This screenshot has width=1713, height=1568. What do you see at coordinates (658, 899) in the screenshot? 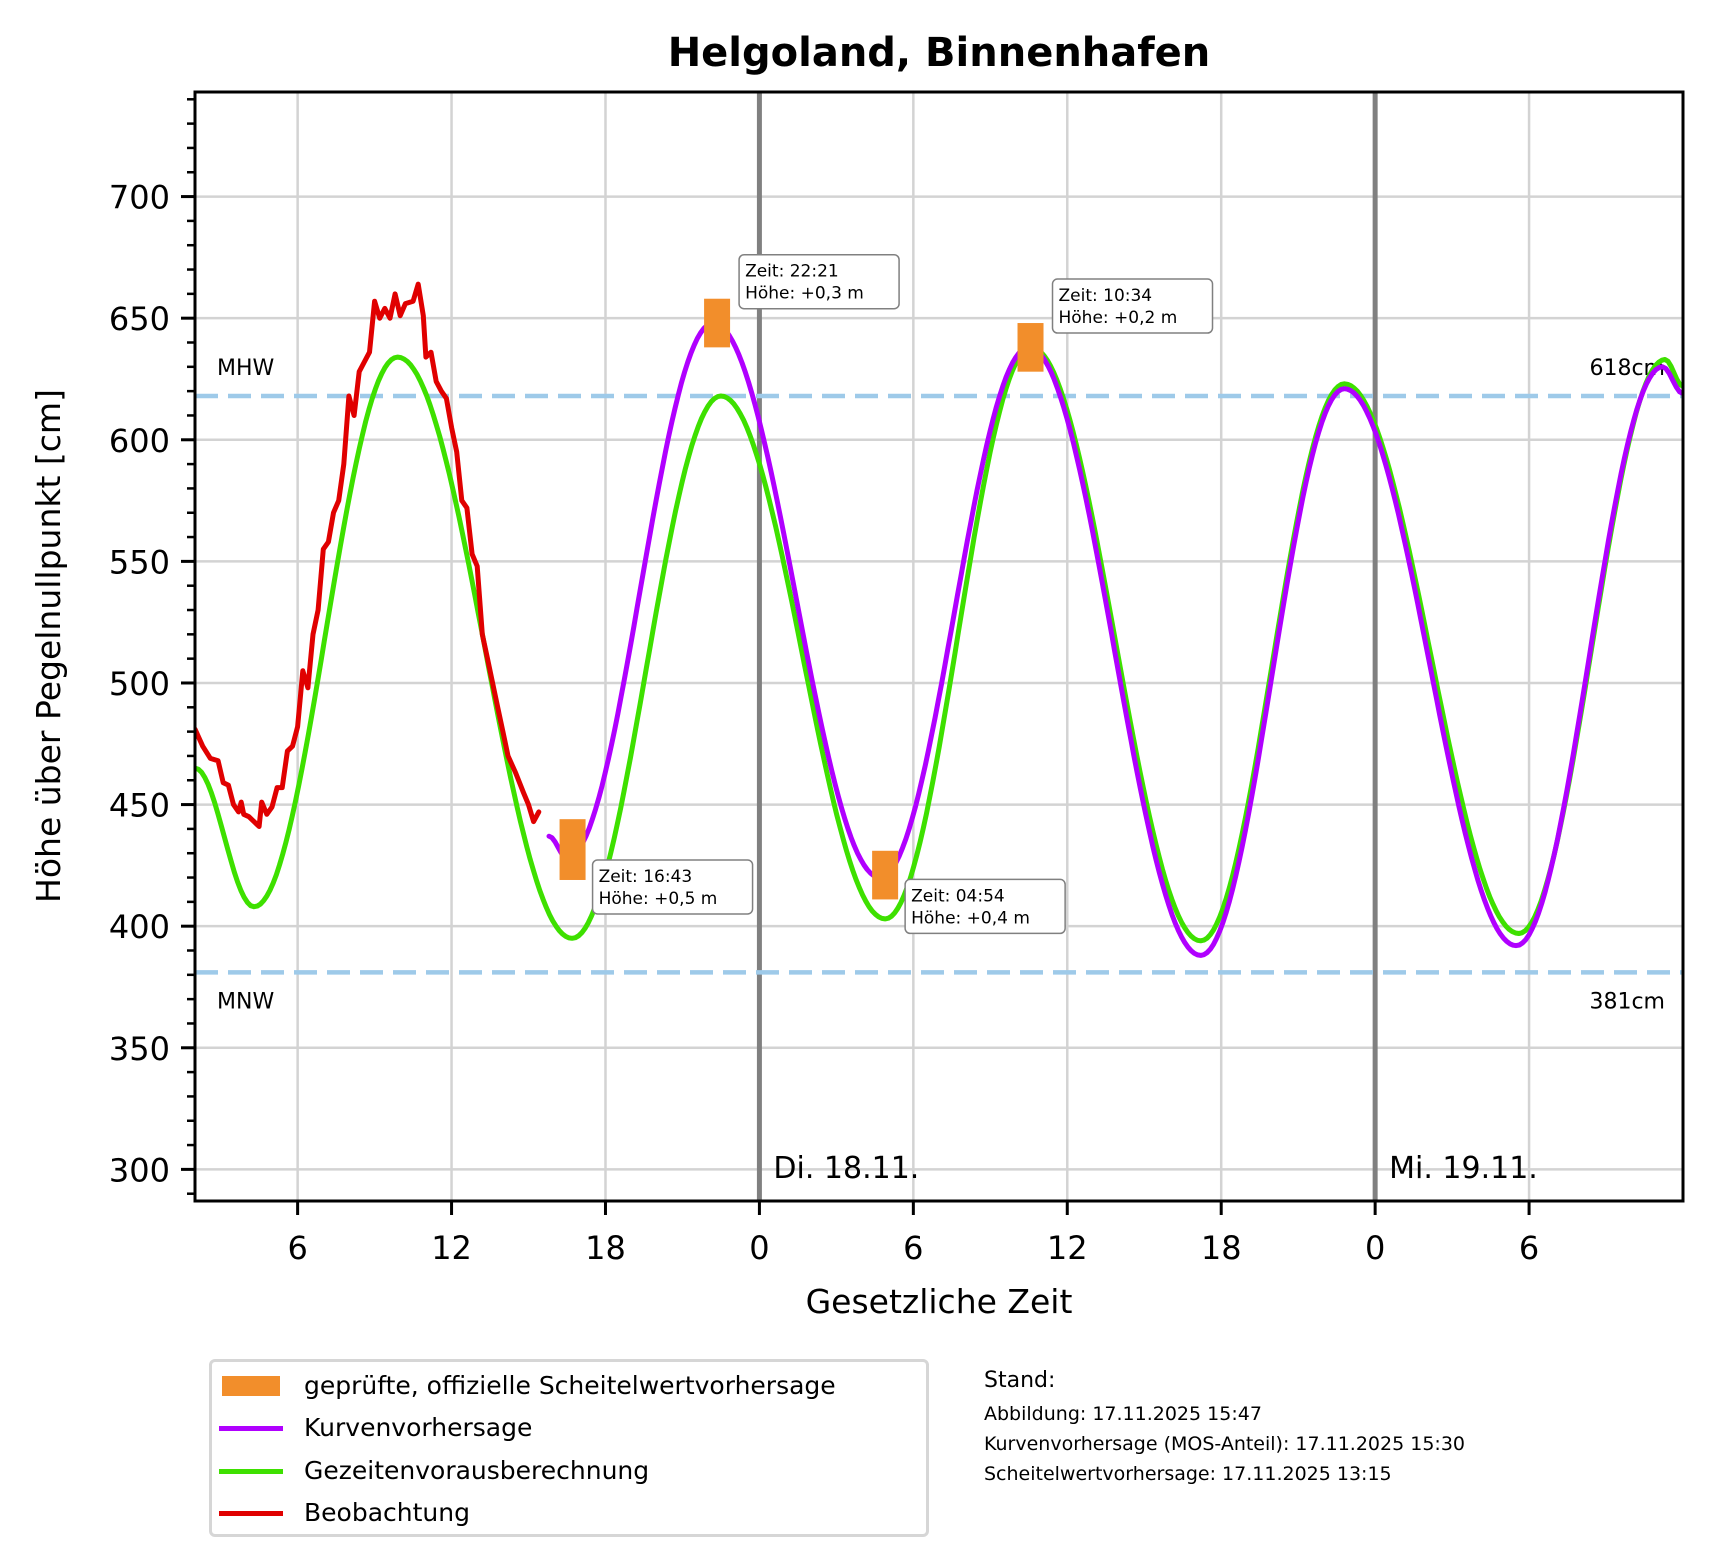
I see `annotation-height: Höhe: +0,5 m` at bounding box center [658, 899].